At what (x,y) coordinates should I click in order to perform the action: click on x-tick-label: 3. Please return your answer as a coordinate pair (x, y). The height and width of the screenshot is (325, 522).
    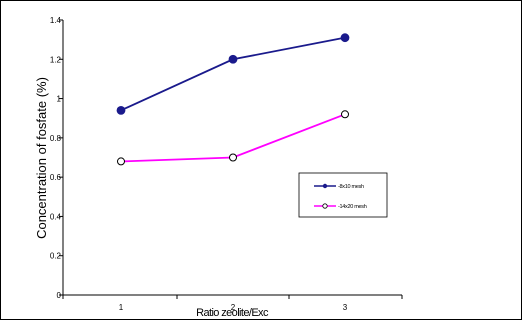
    Looking at the image, I should click on (345, 307).